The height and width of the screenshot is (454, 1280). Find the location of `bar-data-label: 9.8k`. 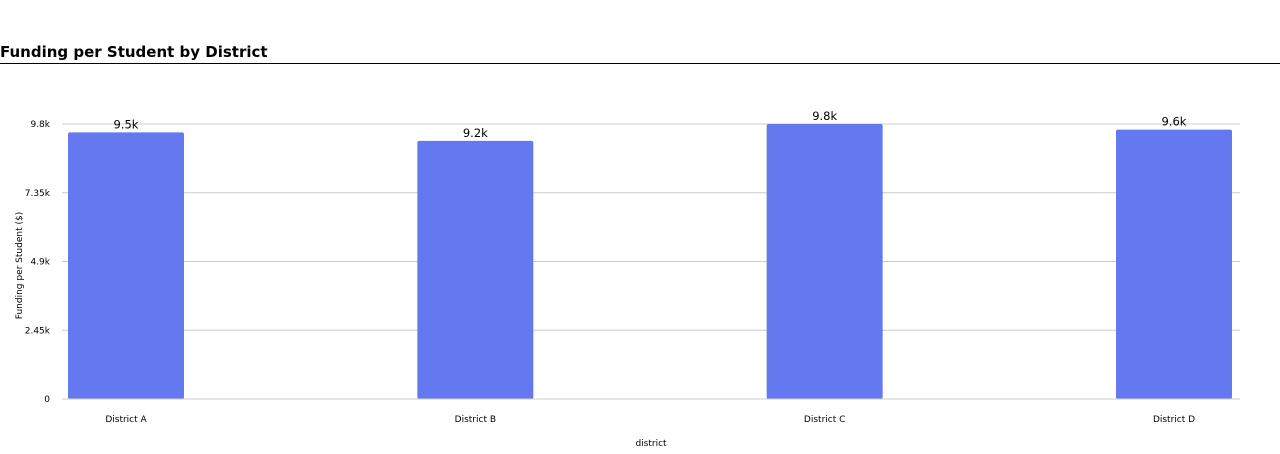

bar-data-label: 9.8k is located at coordinates (824, 116).